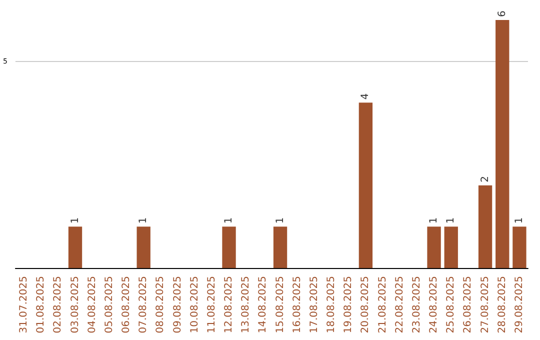  Describe the element at coordinates (160, 305) in the screenshot. I see `x-tick-label: 08.08.2025` at that location.